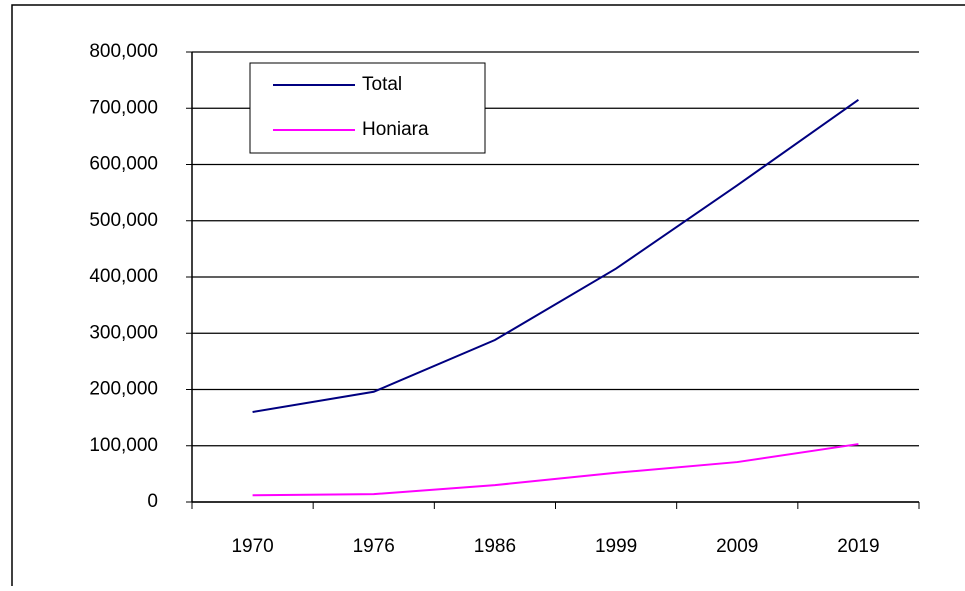 The height and width of the screenshot is (591, 965). What do you see at coordinates (123, 51) in the screenshot?
I see `y-tick-label: 800,000` at bounding box center [123, 51].